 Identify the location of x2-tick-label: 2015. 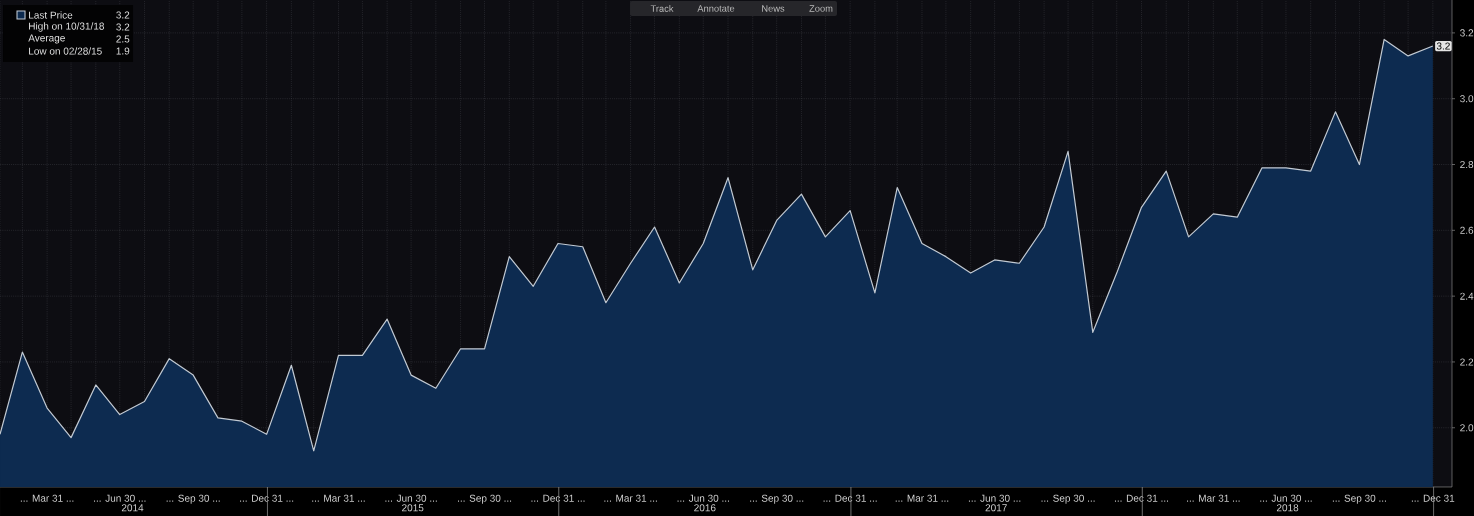
(413, 508).